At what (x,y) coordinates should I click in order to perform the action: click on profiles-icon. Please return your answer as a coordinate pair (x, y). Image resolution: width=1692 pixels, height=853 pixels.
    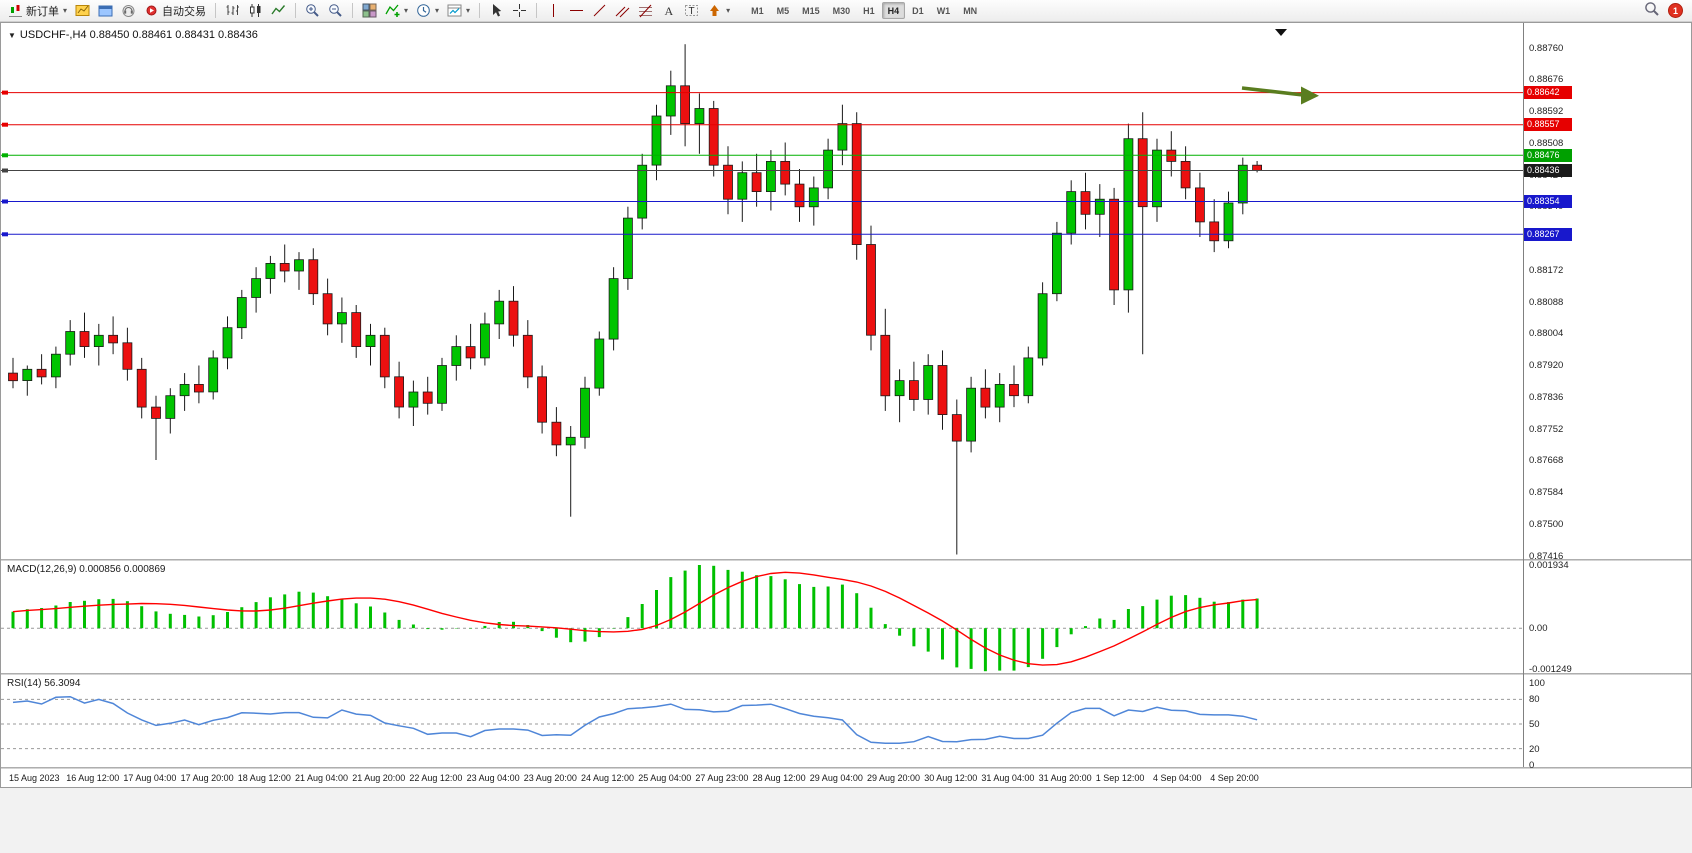
    Looking at the image, I should click on (105, 10).